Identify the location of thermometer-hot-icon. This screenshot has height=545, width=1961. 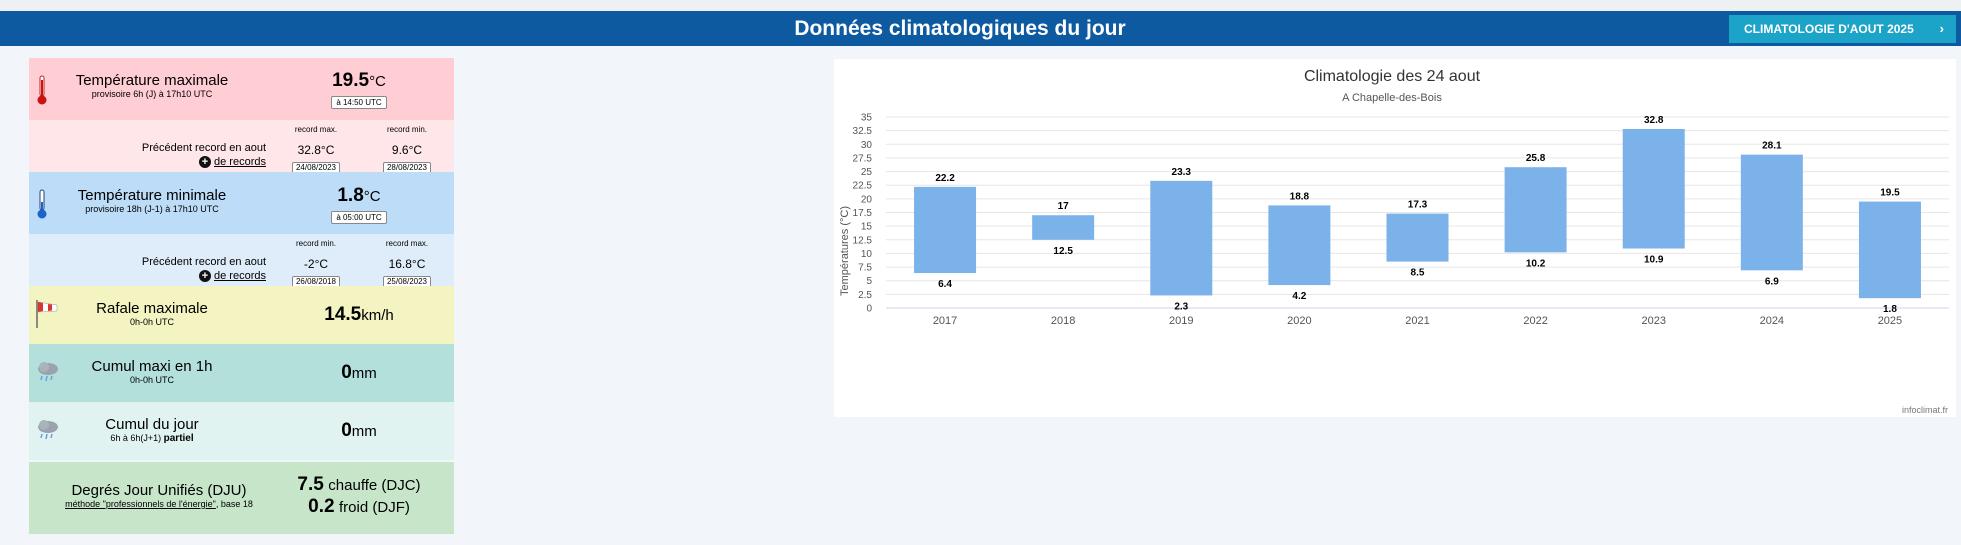
(42, 92).